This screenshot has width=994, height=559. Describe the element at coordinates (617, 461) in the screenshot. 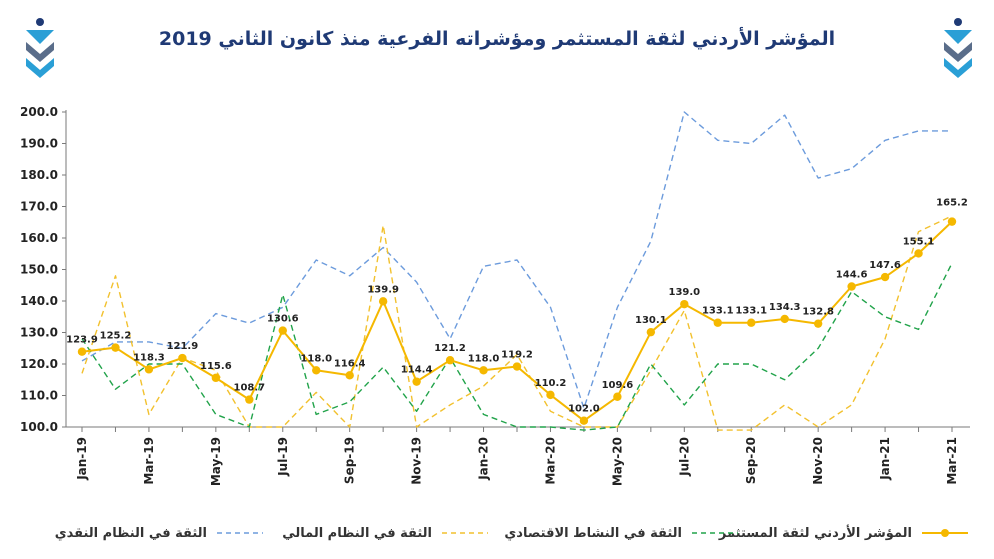

I see `x-tick-label: May-20` at that location.